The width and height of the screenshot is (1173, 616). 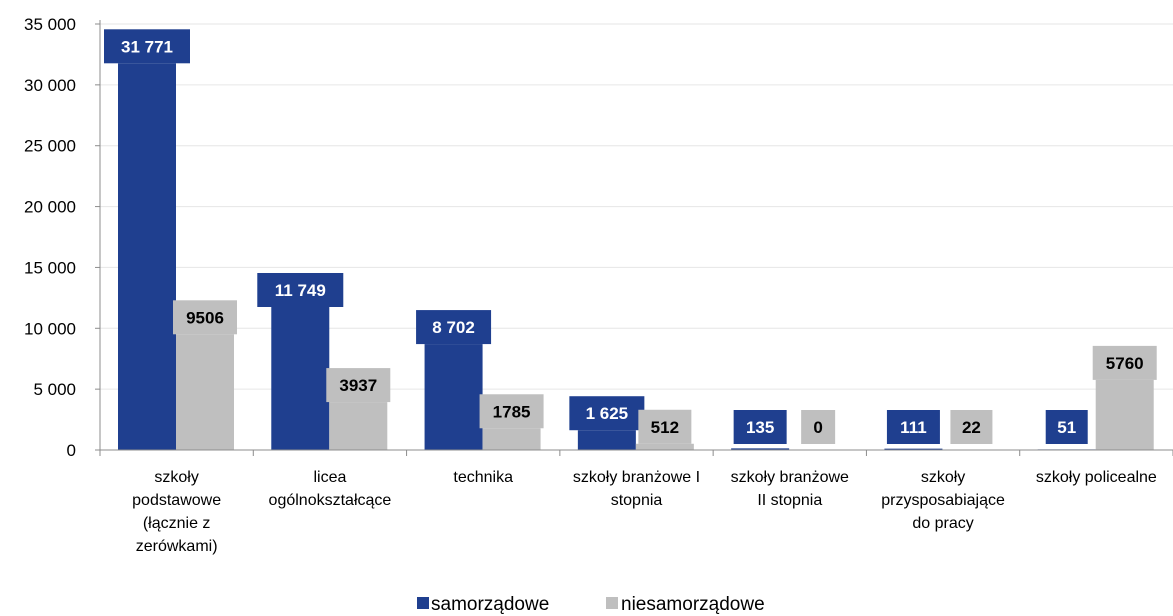 What do you see at coordinates (329, 477) in the screenshot?
I see `category-label: licea` at bounding box center [329, 477].